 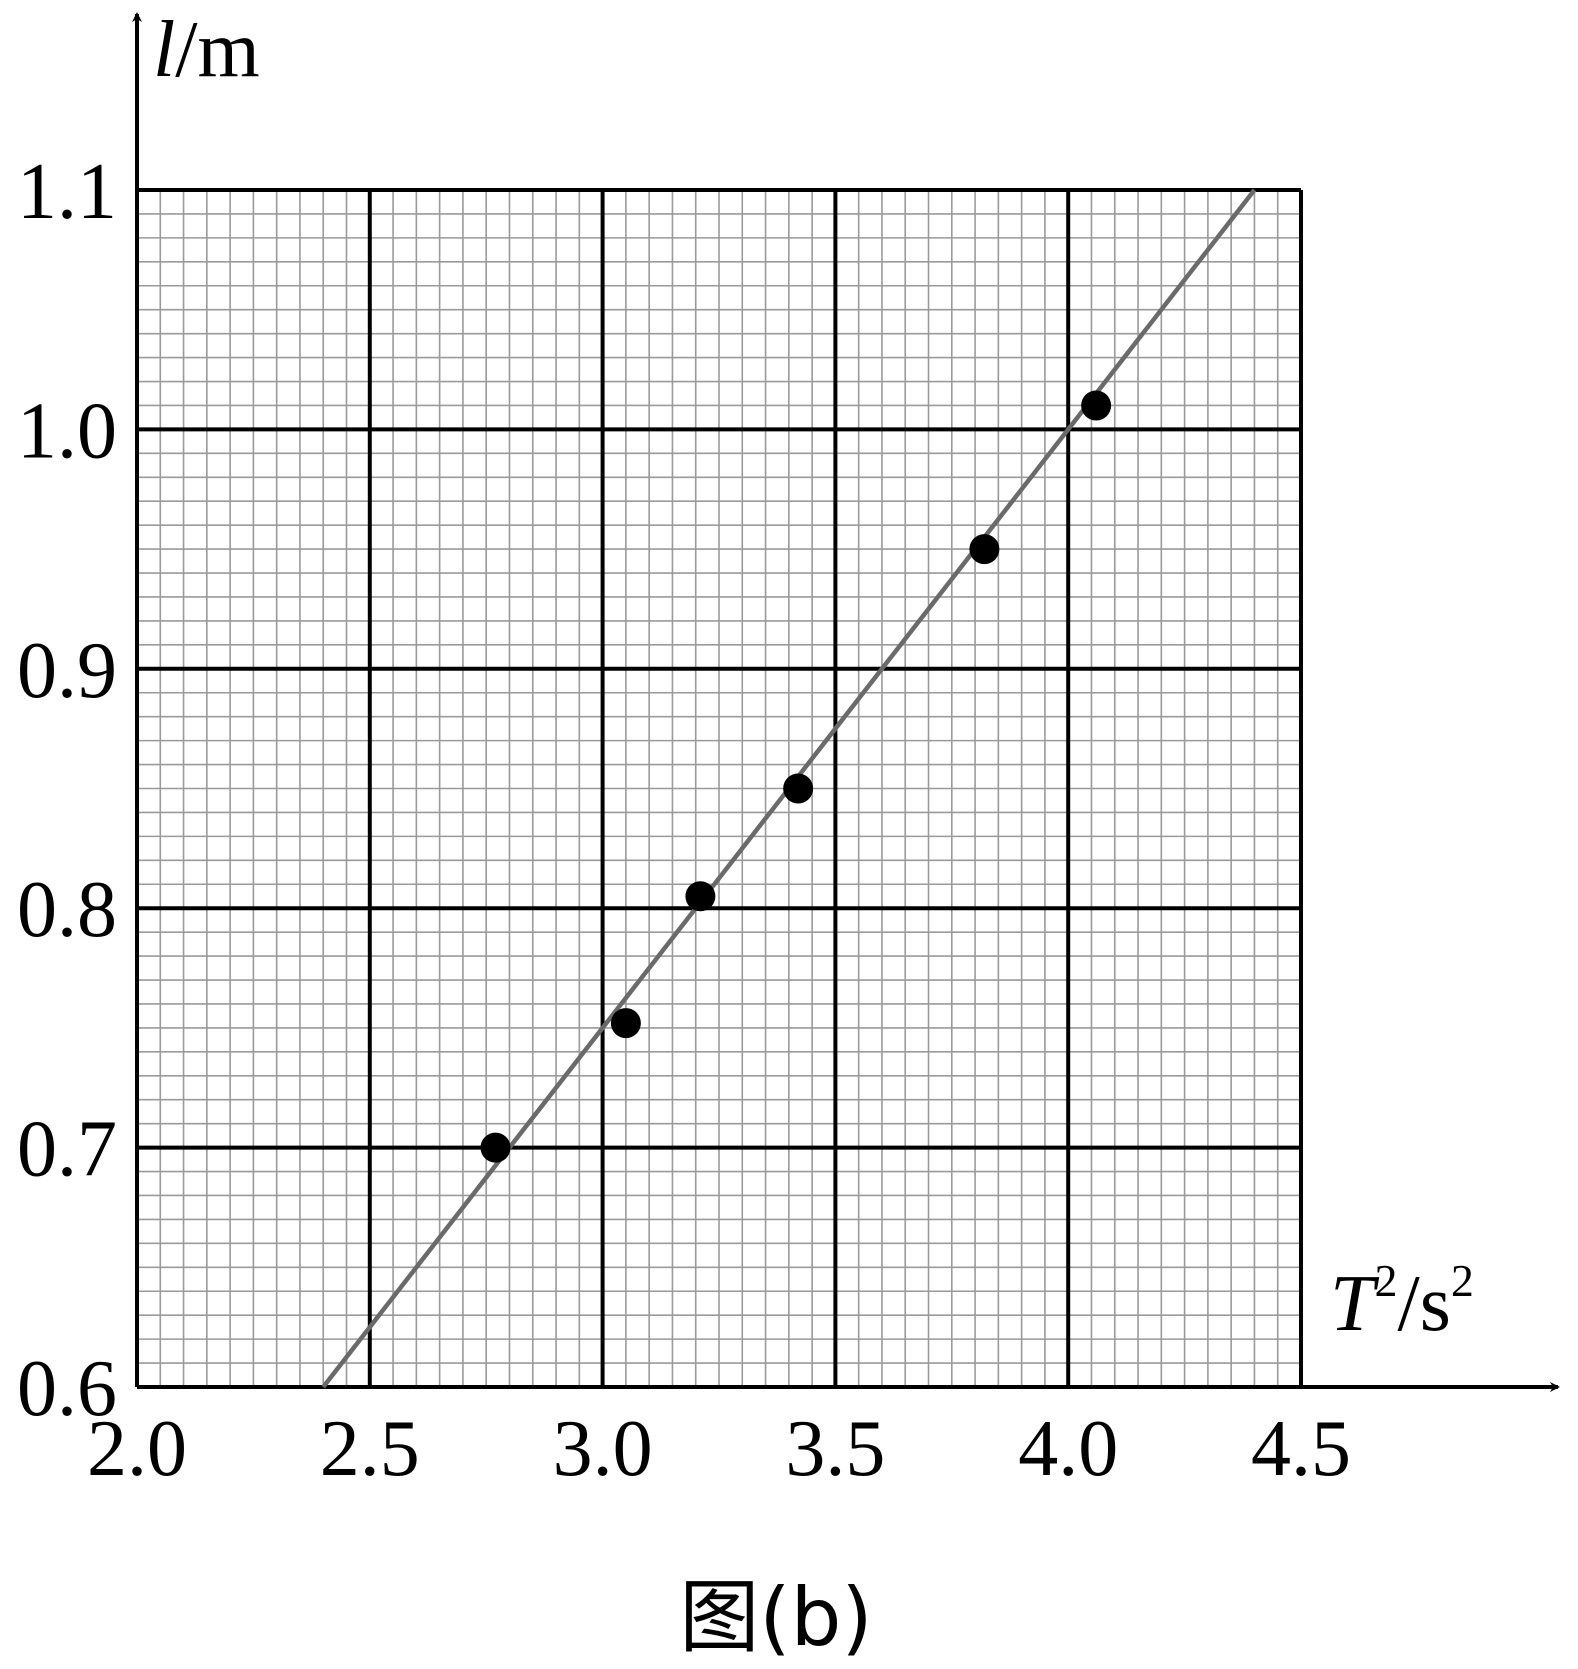 What do you see at coordinates (206, 50) in the screenshot?
I see `y-axis-label: l/m` at bounding box center [206, 50].